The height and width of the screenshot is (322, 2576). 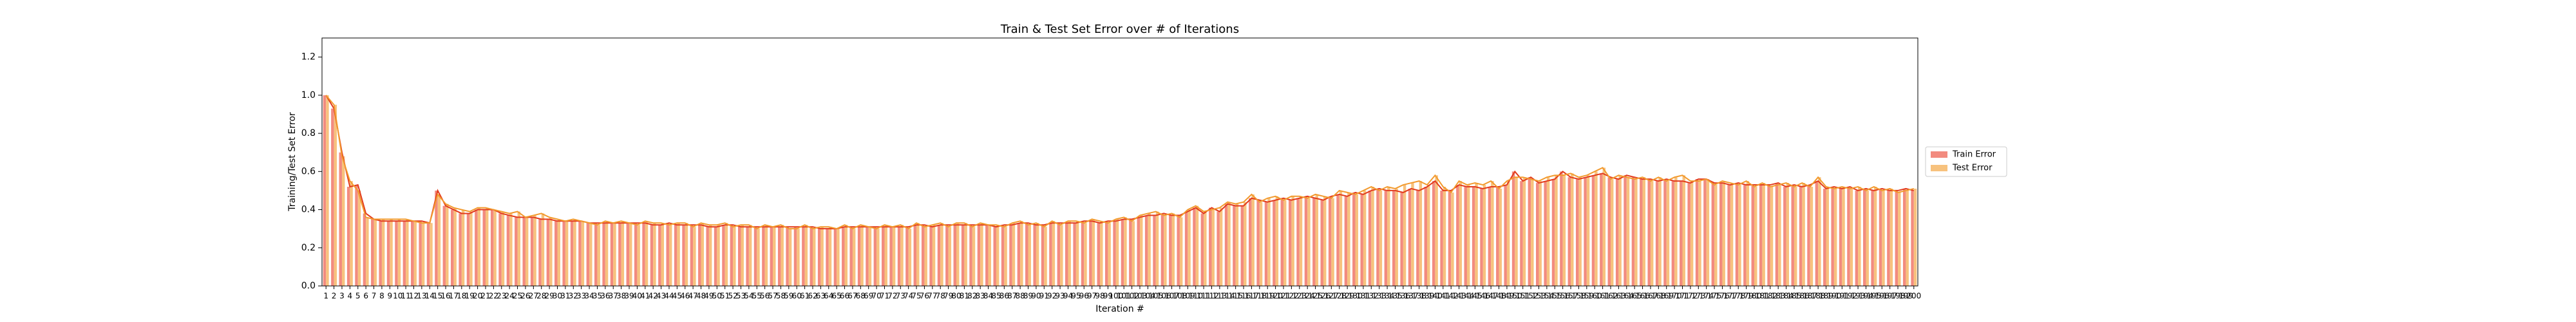 What do you see at coordinates (1675, 296) in the screenshot?
I see `x-tick-label: 170` at bounding box center [1675, 296].